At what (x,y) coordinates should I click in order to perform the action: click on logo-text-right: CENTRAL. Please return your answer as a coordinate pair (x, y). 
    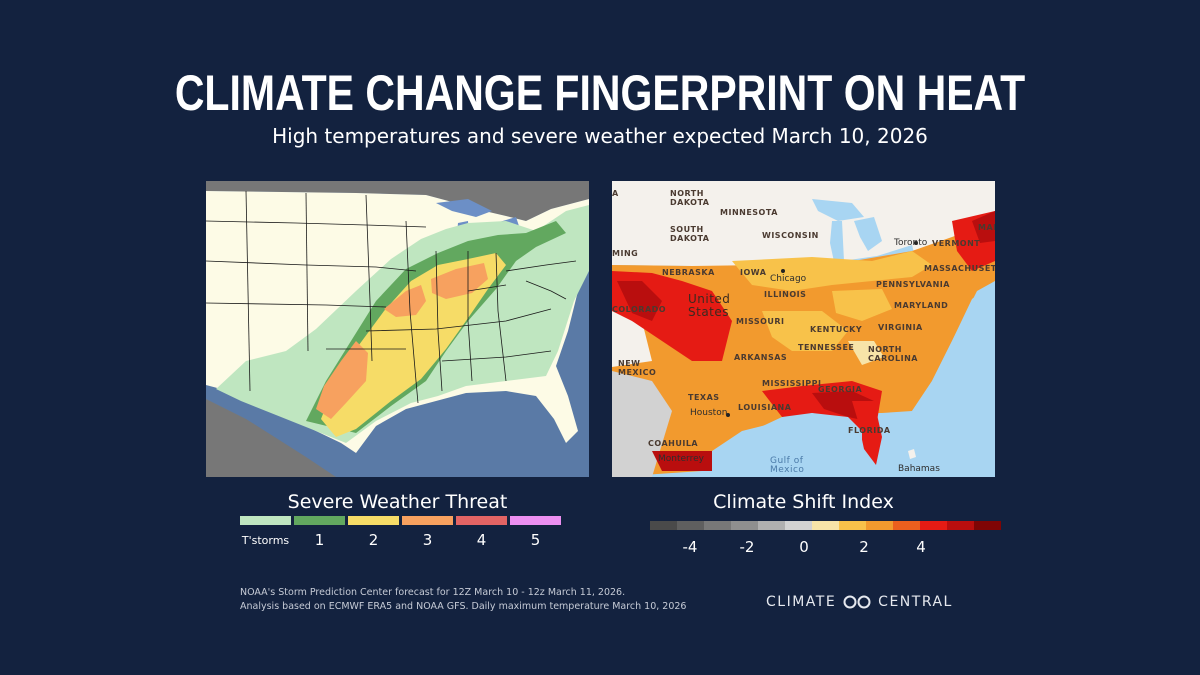
    Looking at the image, I should click on (915, 602).